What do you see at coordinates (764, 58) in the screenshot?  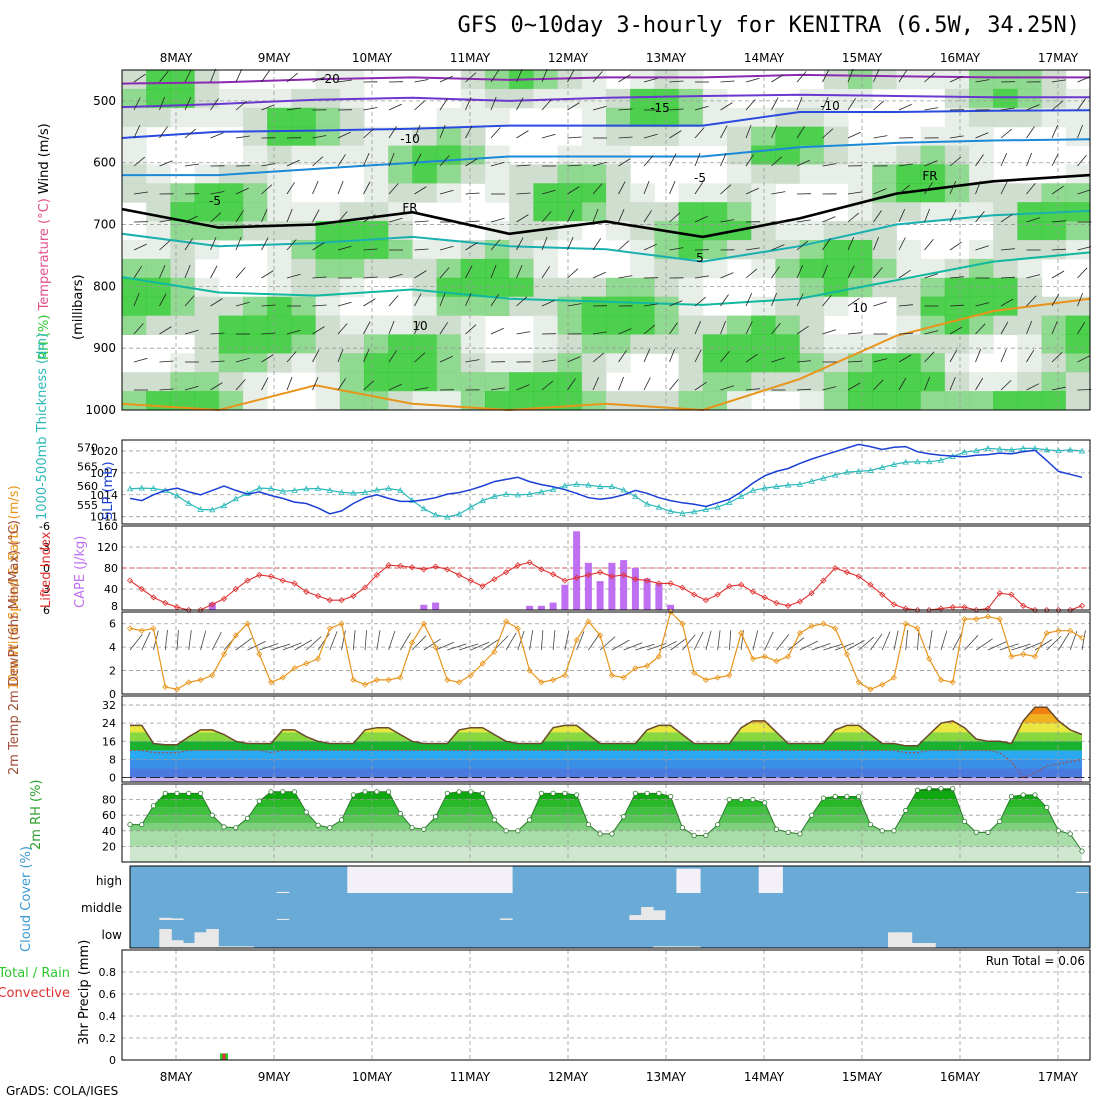 I see `date-tick-top-14MAY: 14MAY` at bounding box center [764, 58].